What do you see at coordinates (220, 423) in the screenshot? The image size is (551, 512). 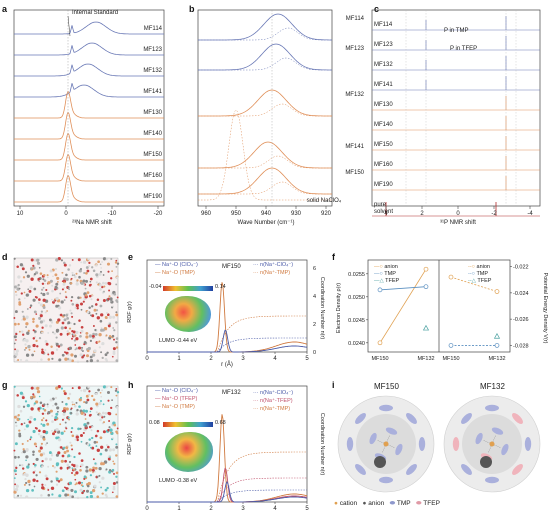 I see `scale-max-h: 0.68` at bounding box center [220, 423].